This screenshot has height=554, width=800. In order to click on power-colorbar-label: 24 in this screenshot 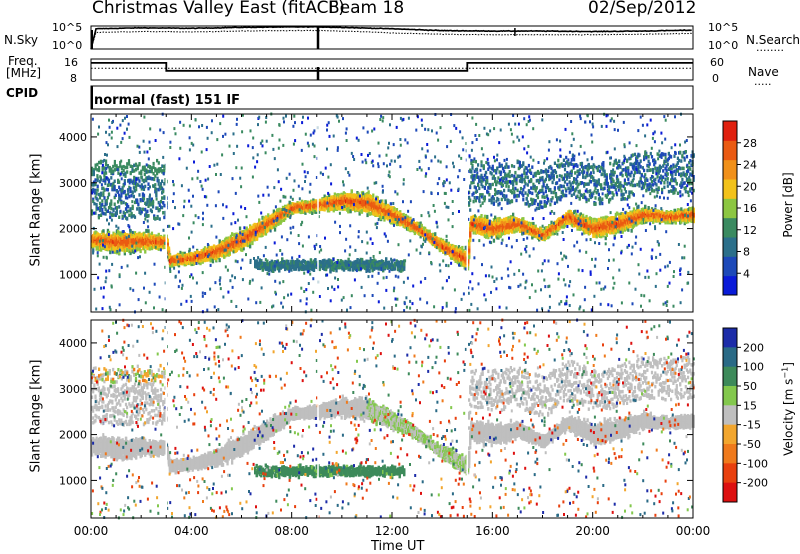, I will do `click(750, 165)`.